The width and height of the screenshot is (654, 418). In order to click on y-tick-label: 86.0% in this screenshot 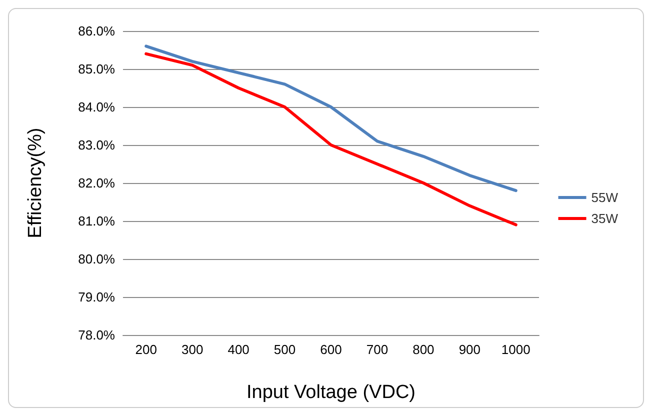, I will do `click(97, 31)`.